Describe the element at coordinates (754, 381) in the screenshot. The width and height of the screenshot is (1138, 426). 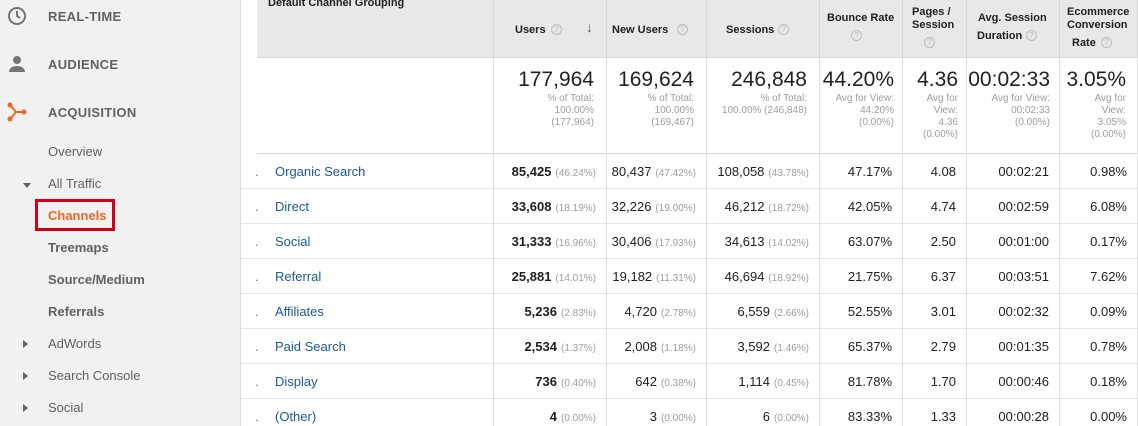
I see `cell-value: 1,114` at that location.